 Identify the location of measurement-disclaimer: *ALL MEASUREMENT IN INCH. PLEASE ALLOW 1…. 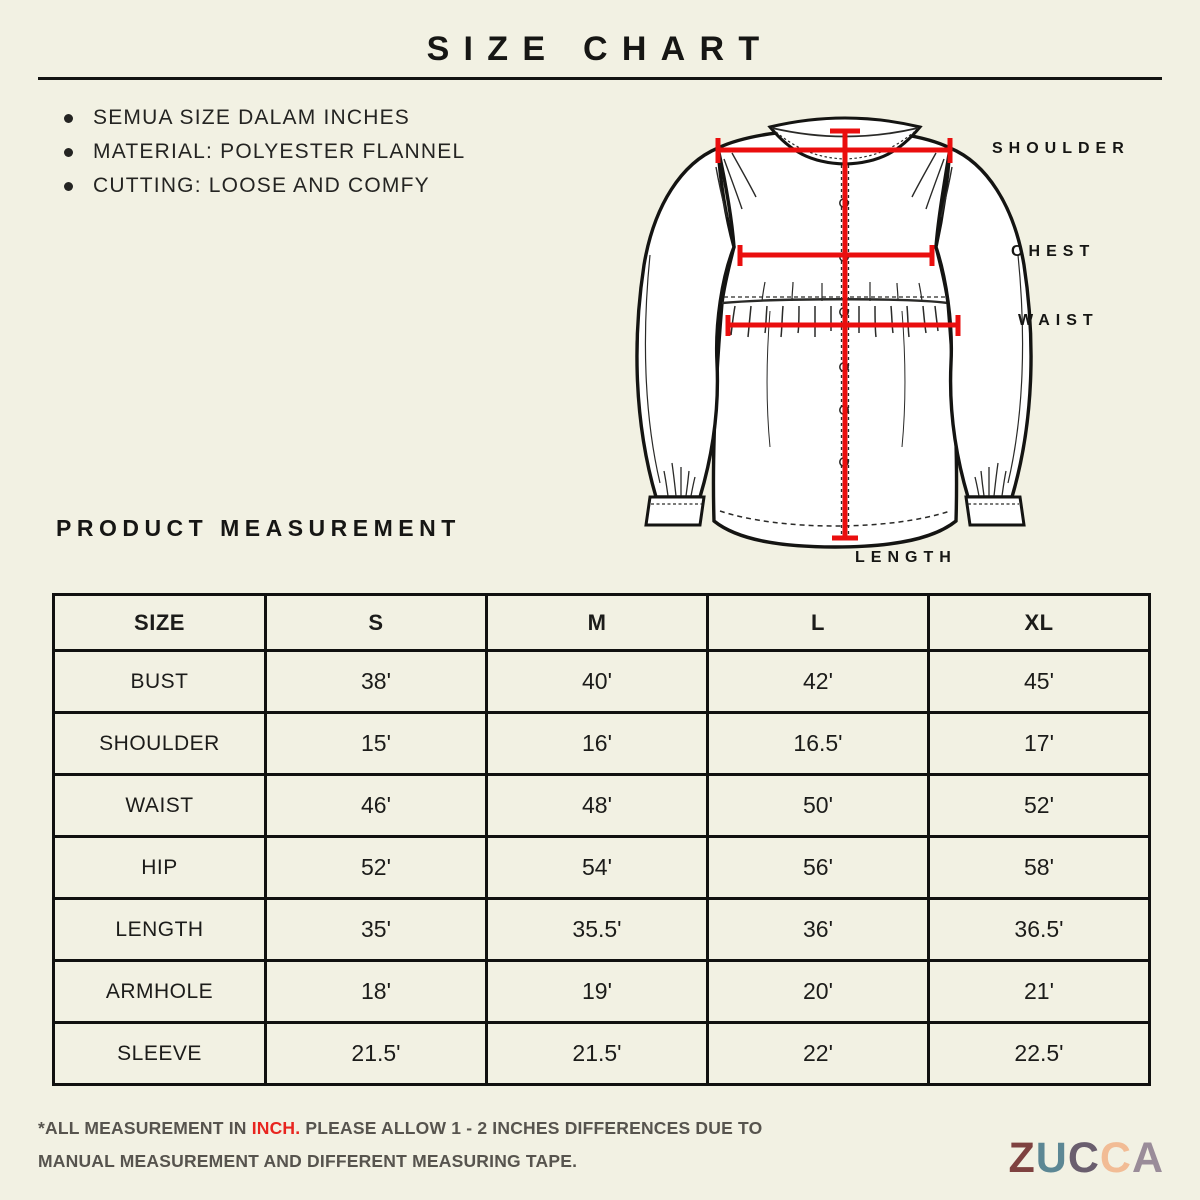
(438, 1145).